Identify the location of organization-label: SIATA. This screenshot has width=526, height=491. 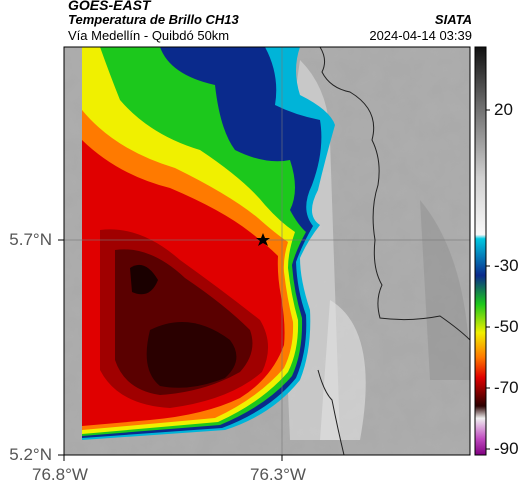
(453, 19).